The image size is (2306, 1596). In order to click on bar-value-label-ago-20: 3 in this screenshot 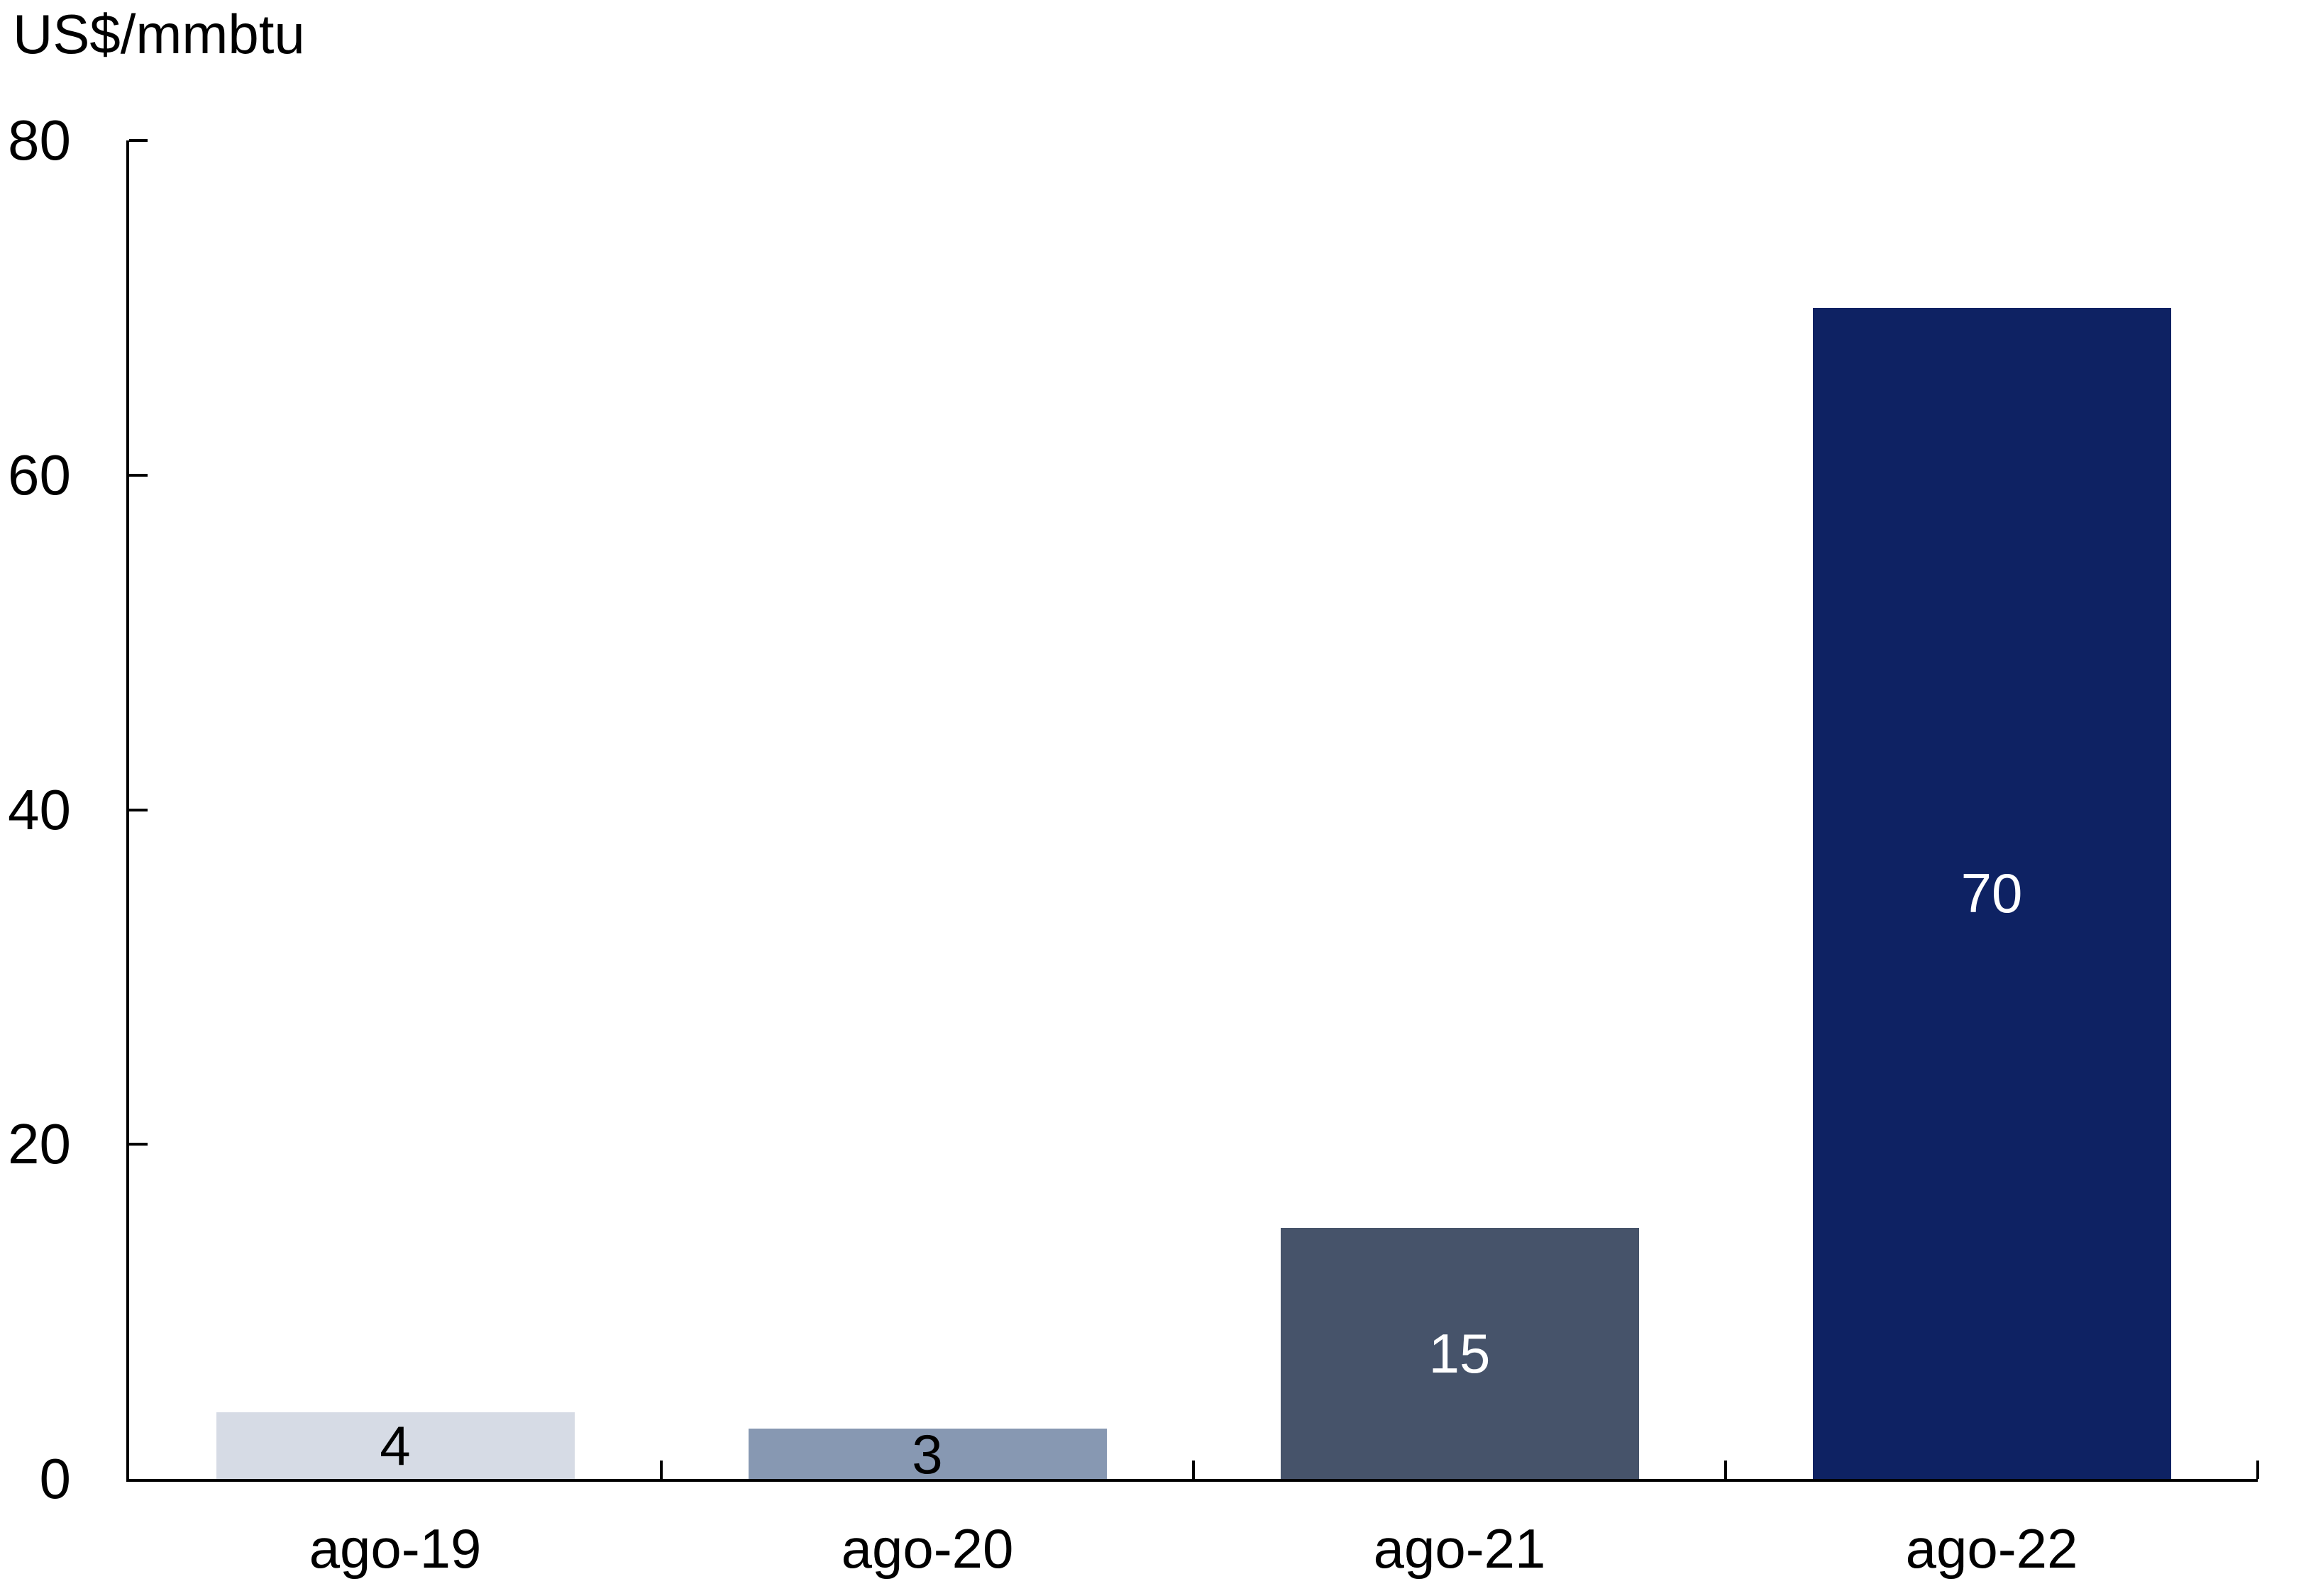, I will do `click(928, 1453)`.